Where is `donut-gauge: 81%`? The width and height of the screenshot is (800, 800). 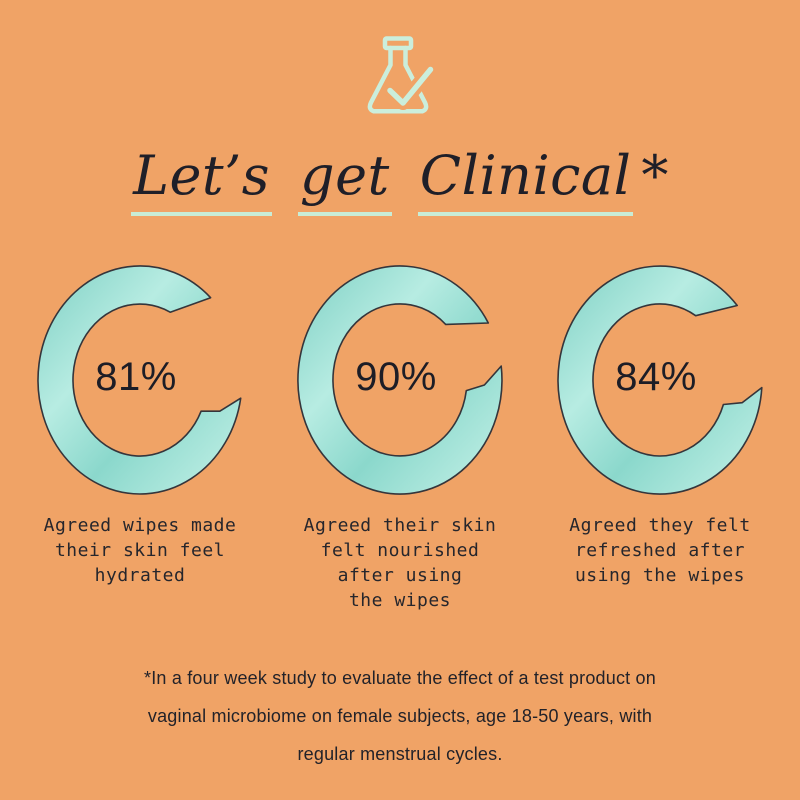
donut-gauge: 81% is located at coordinates (140, 380).